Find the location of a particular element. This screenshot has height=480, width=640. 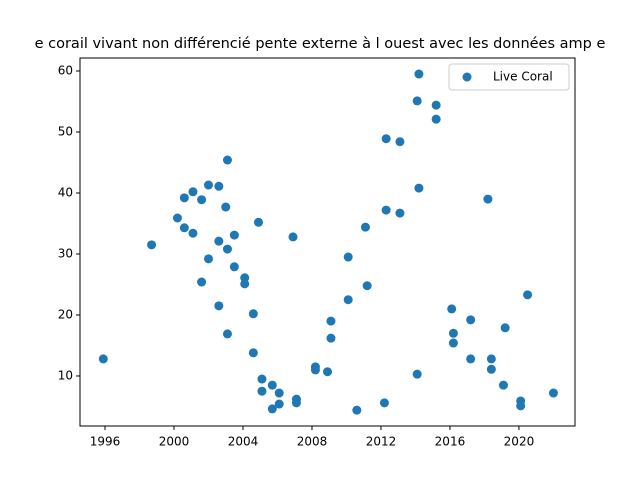

y-tick-label: 10 is located at coordinates (65, 375).